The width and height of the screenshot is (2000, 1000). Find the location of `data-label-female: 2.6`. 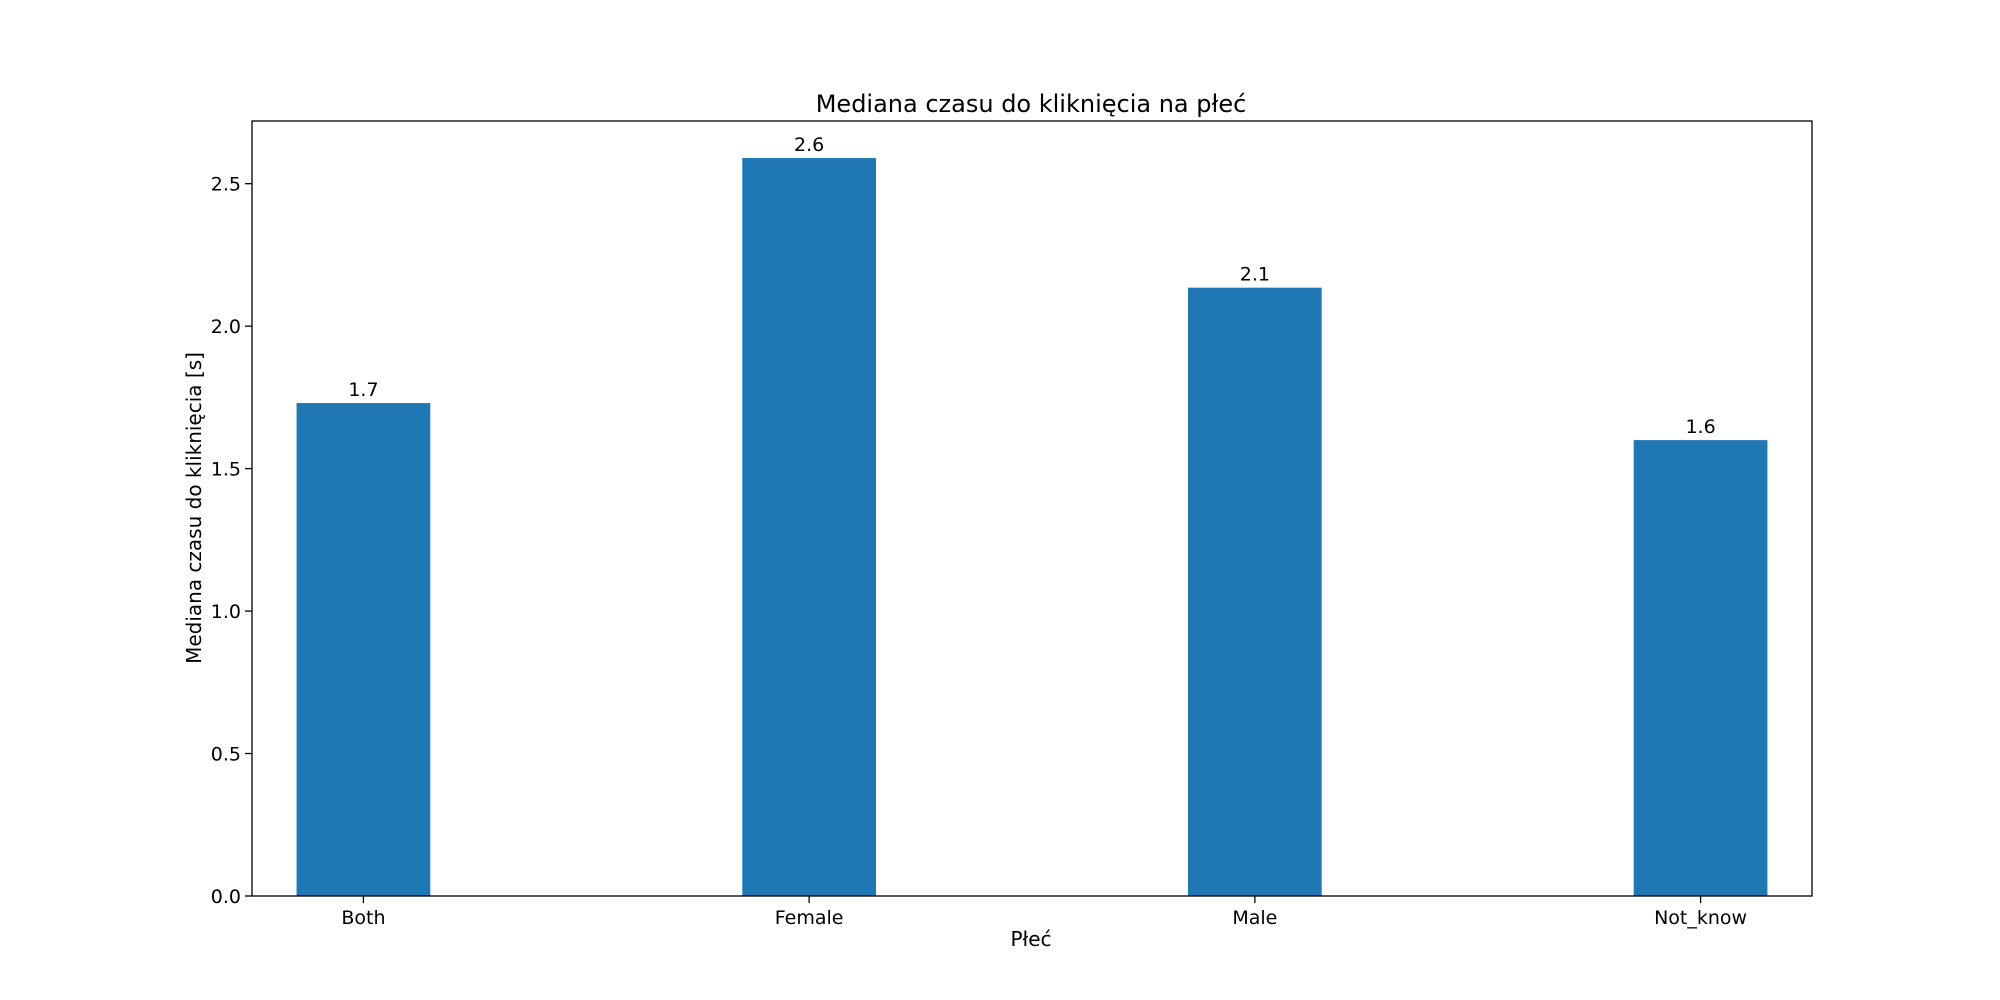

data-label-female: 2.6 is located at coordinates (809, 145).